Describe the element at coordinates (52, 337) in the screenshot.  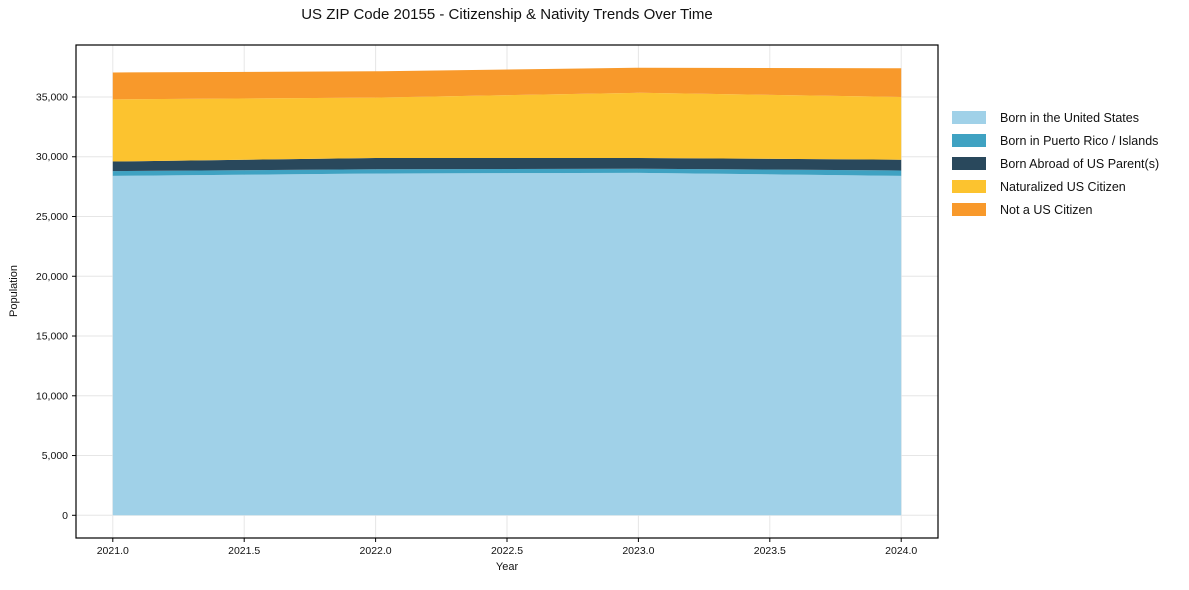
I see `y-tick-label: 15,000` at that location.